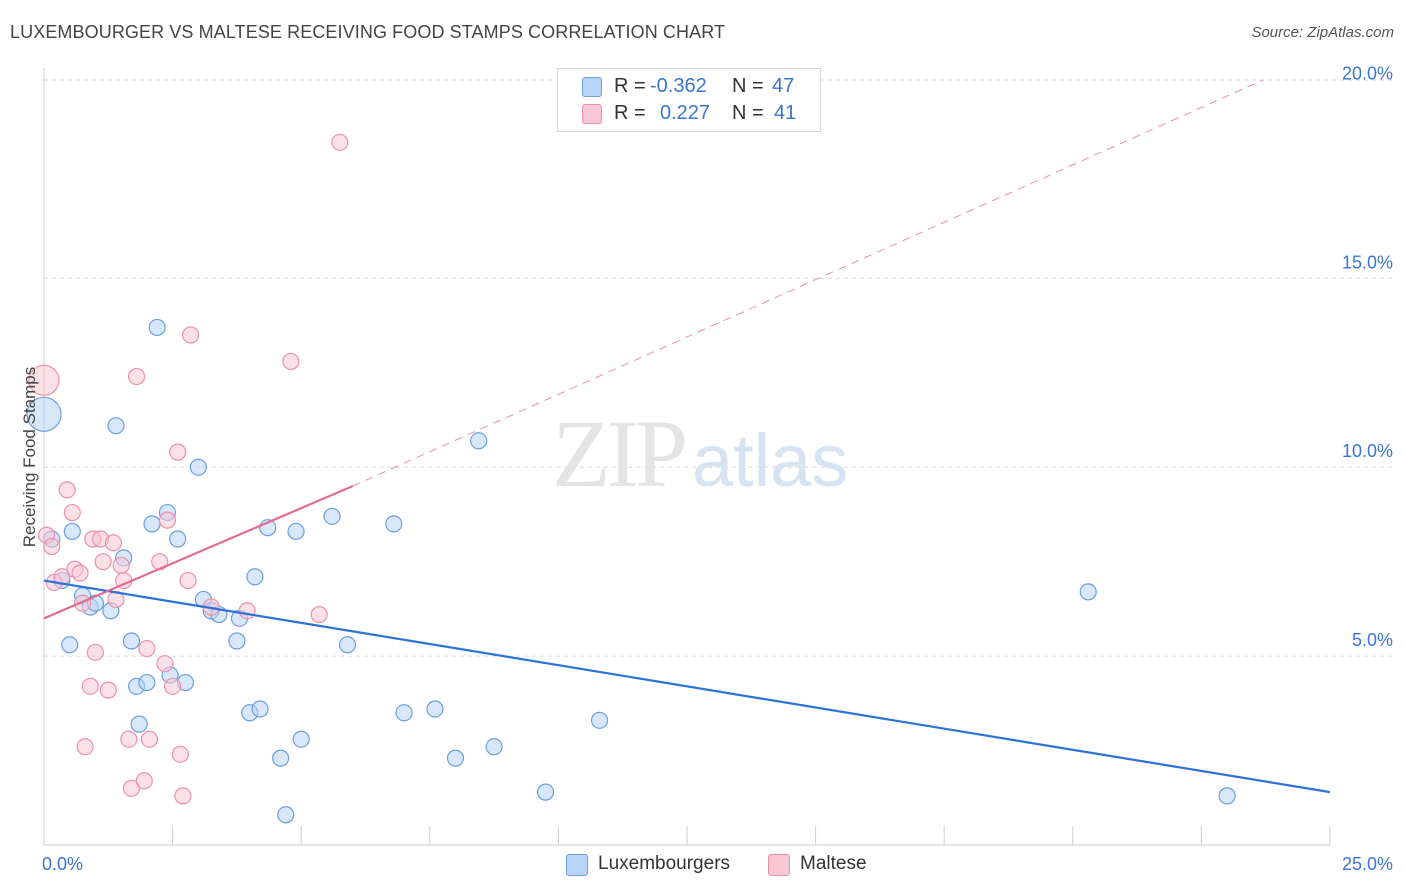  I want to click on n-value: 47, so click(783, 86).